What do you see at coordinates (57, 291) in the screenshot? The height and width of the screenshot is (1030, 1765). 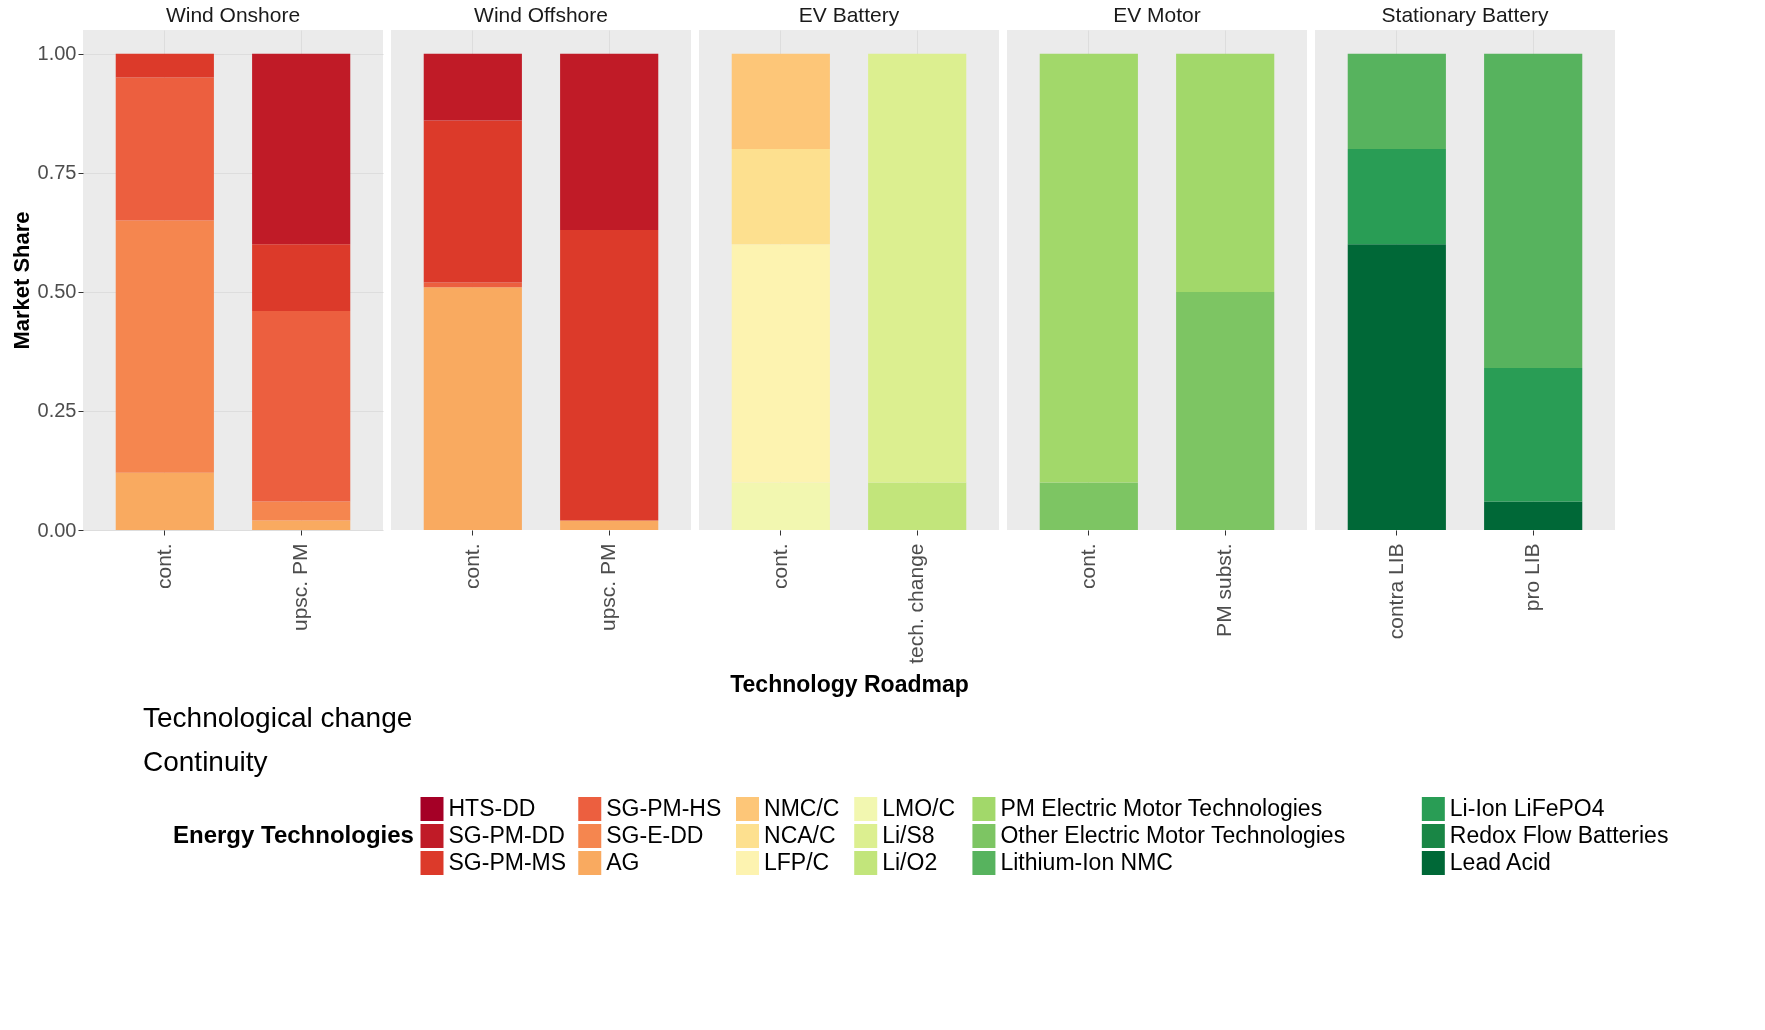 I see `y-tick-label: 0.50` at bounding box center [57, 291].